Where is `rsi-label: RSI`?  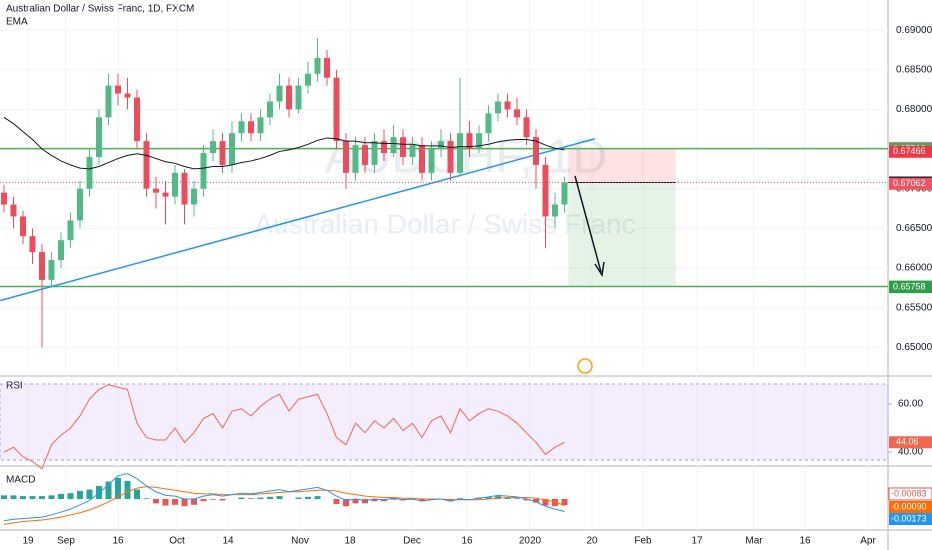
rsi-label: RSI is located at coordinates (14, 386).